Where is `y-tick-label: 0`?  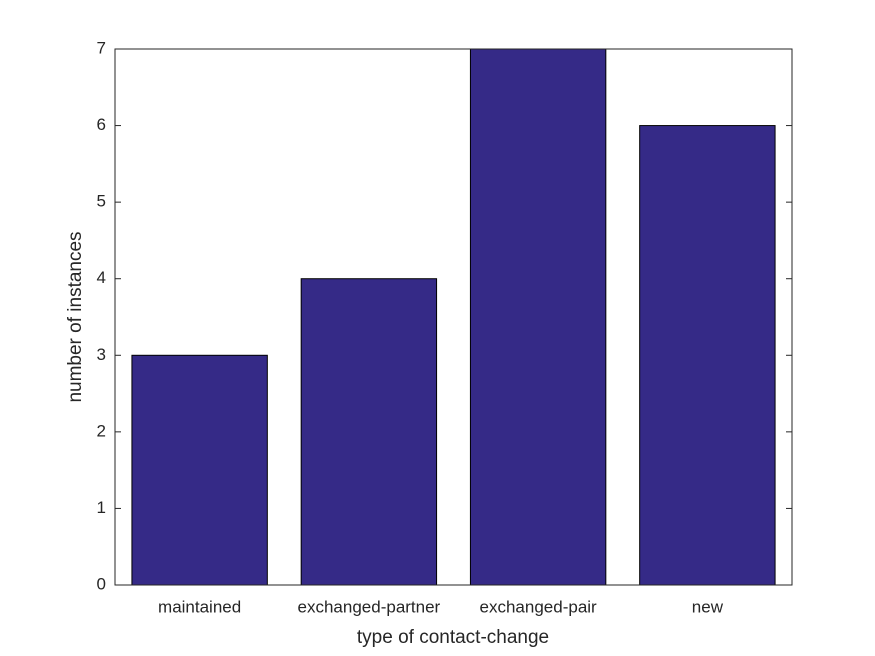
y-tick-label: 0 is located at coordinates (101, 583).